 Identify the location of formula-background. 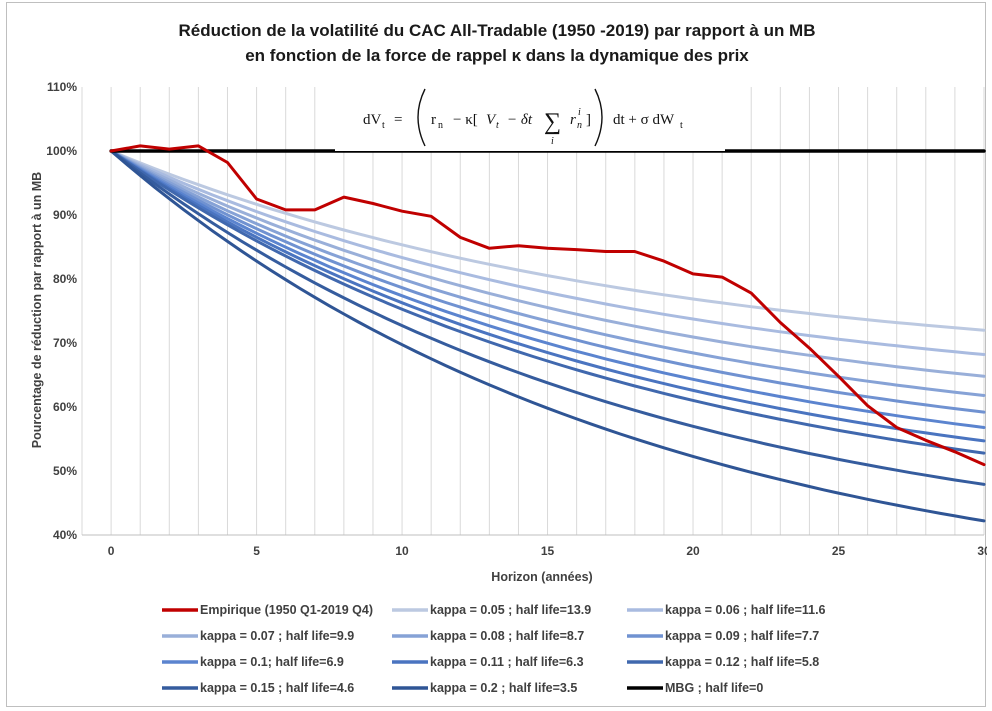
(530, 118).